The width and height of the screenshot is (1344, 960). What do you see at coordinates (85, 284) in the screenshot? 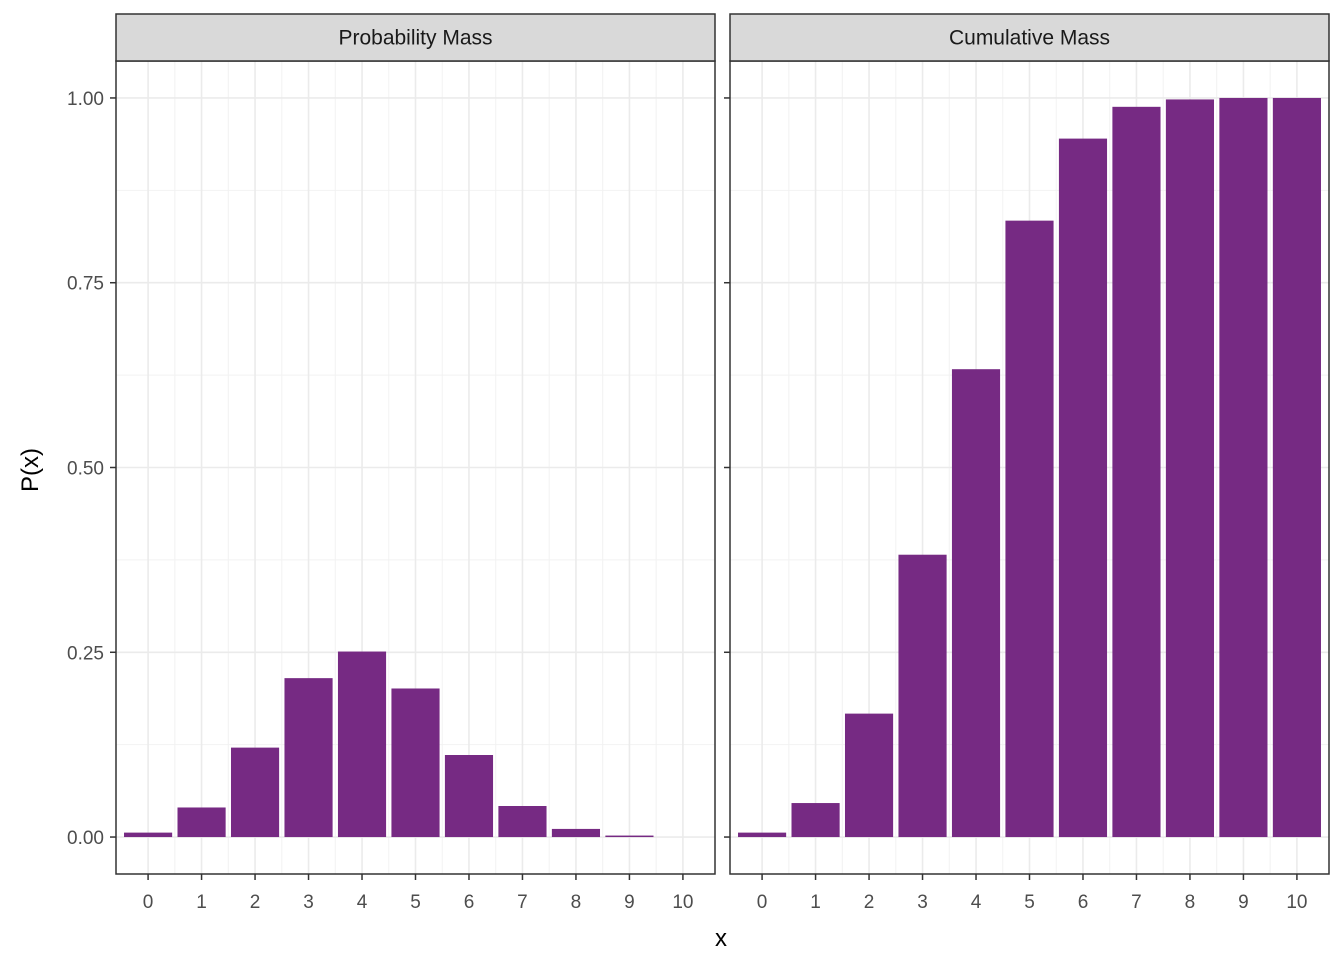
I see `y-tick-label: 0.75` at bounding box center [85, 284].